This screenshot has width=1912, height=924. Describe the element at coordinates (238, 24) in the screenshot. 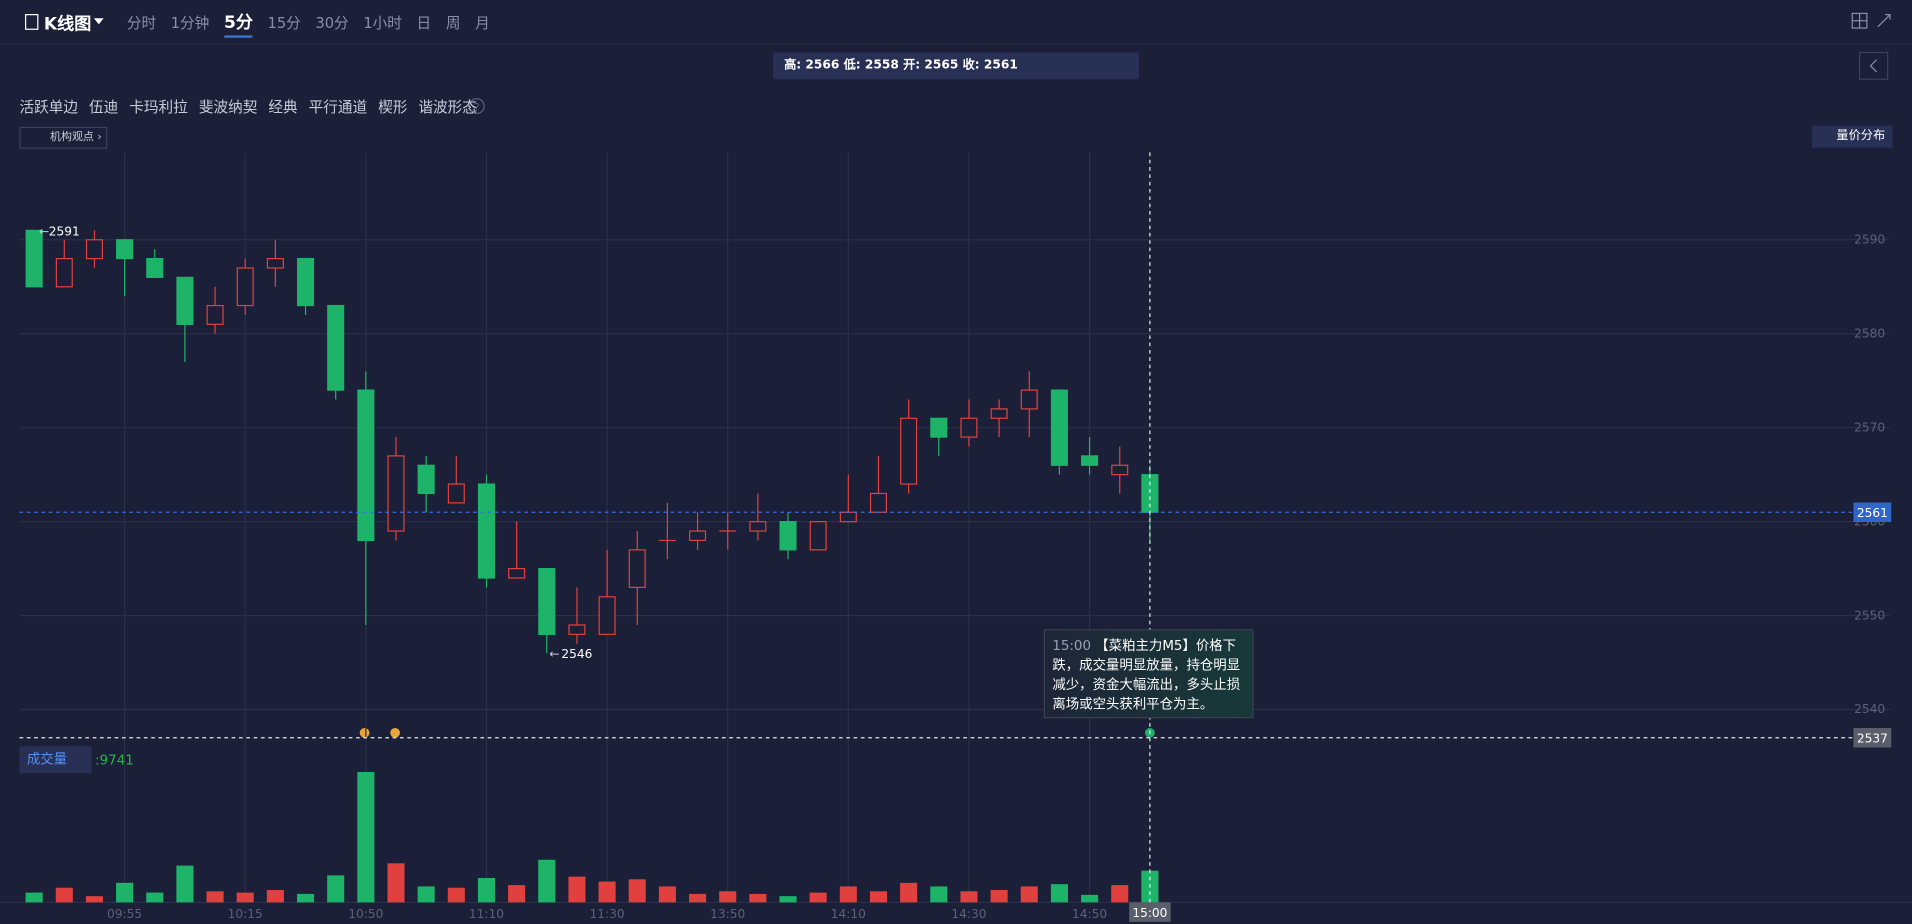

I see `tab: 5分` at that location.